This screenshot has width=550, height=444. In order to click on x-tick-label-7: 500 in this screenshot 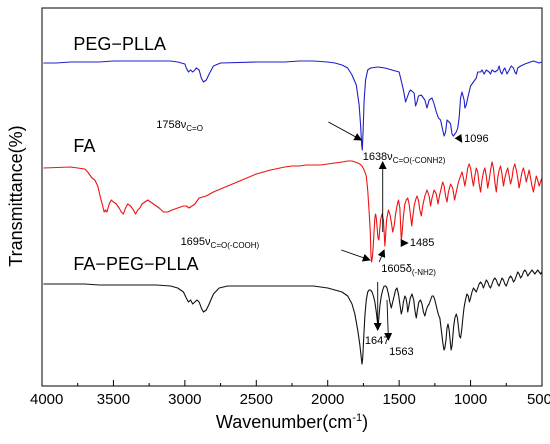, I will do `click(538, 399)`.